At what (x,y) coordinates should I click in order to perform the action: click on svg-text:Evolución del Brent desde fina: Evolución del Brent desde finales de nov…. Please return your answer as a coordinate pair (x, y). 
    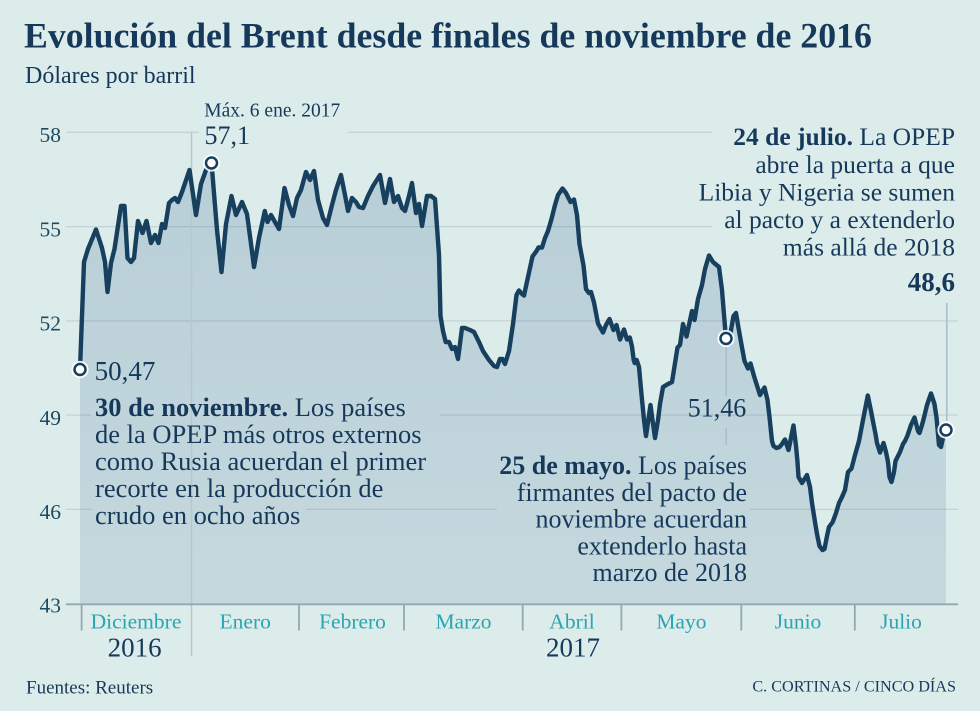
    Looking at the image, I should click on (448, 36).